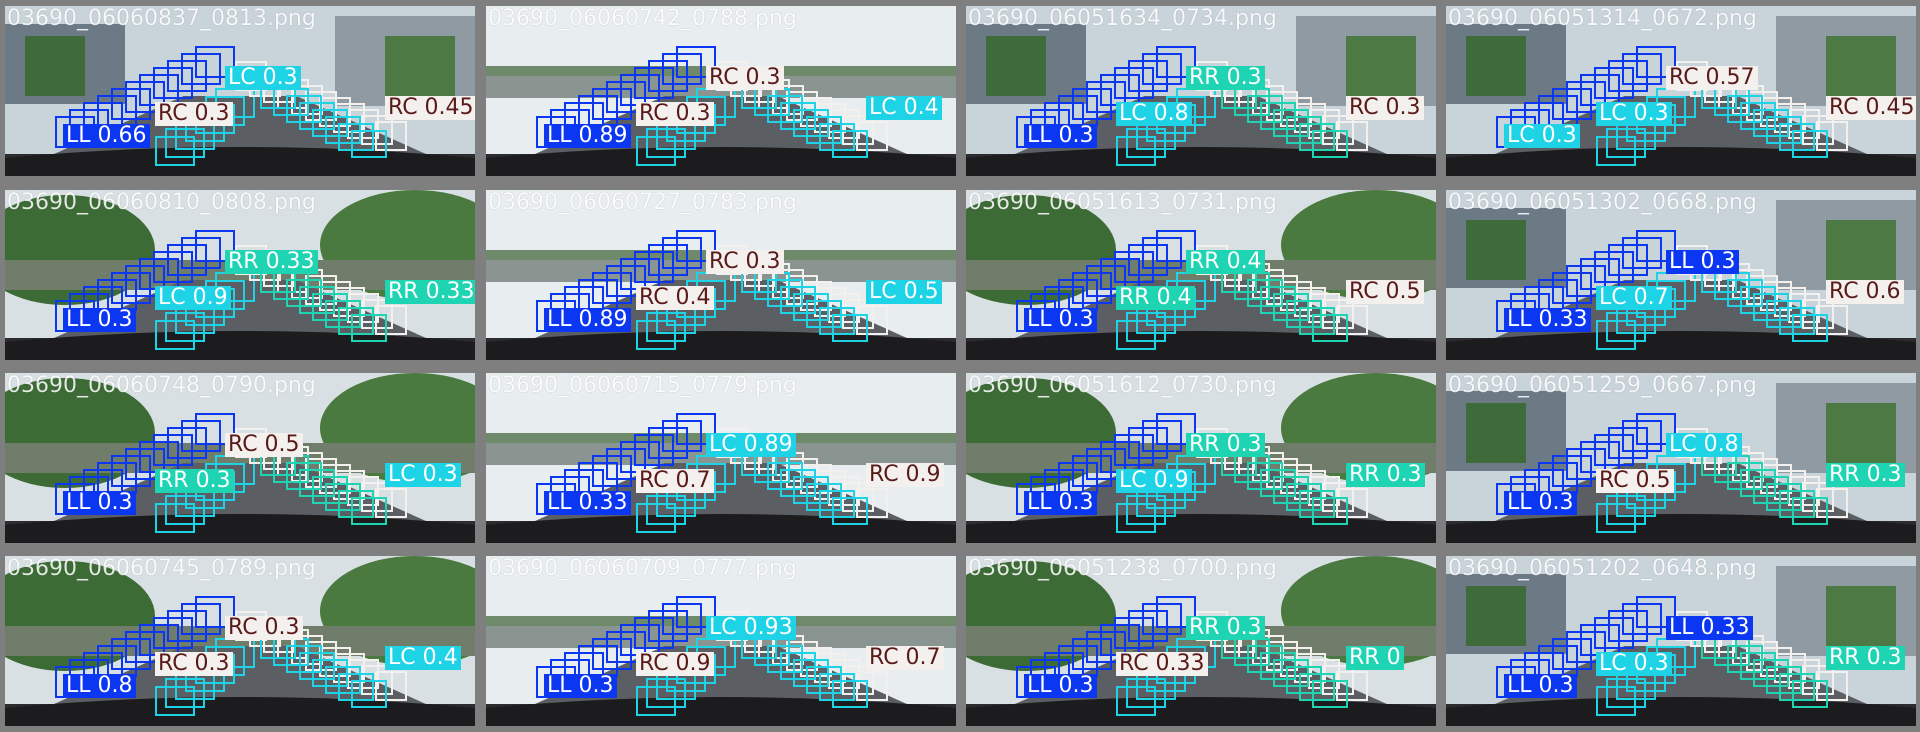 Image resolution: width=1920 pixels, height=732 pixels. I want to click on detection-label-lc: LC 0.7, so click(1634, 298).